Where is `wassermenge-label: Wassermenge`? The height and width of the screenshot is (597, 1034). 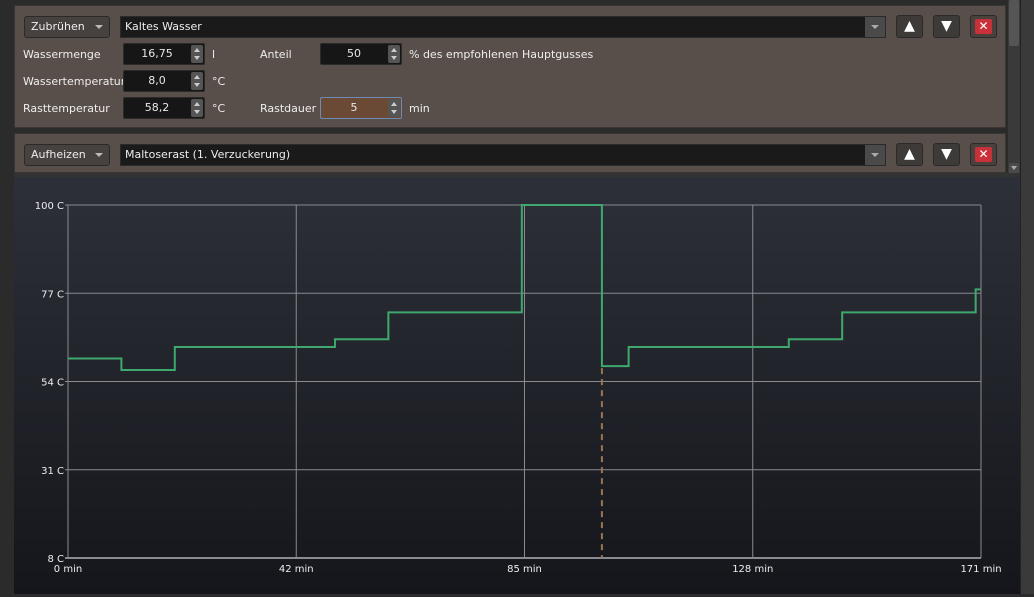
wassermenge-label: Wassermenge is located at coordinates (62, 54).